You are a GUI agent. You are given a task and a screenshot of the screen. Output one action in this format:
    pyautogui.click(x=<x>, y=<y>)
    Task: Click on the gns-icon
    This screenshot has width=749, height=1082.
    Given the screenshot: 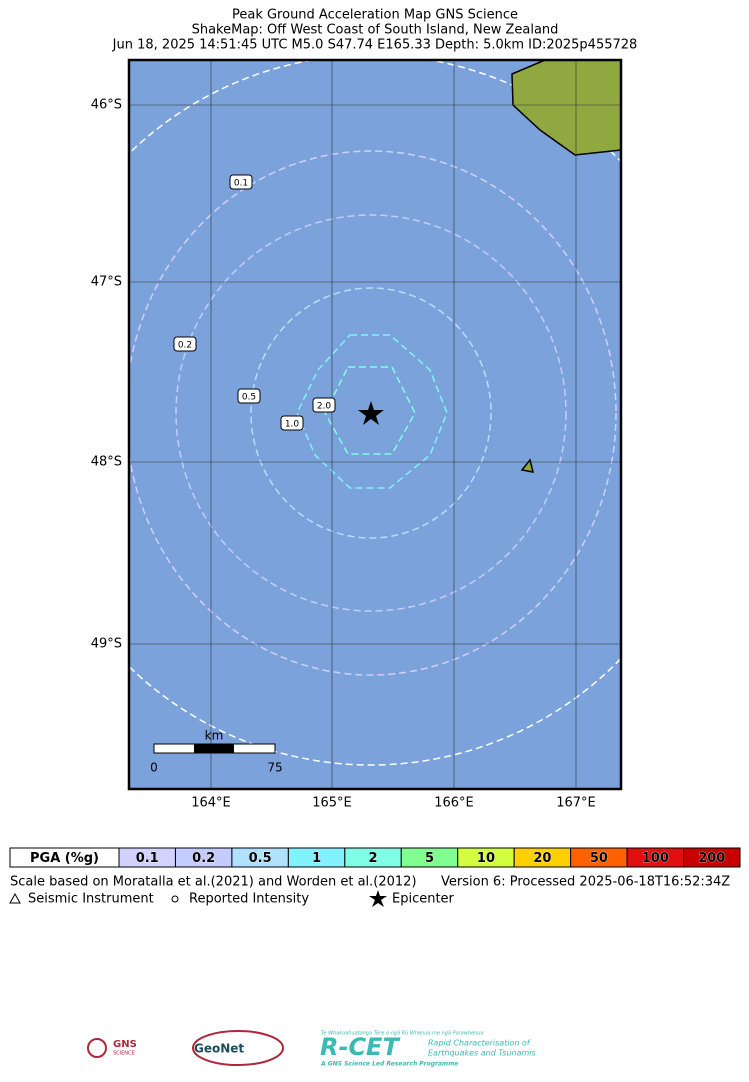 What is the action you would take?
    pyautogui.click(x=97, y=1048)
    